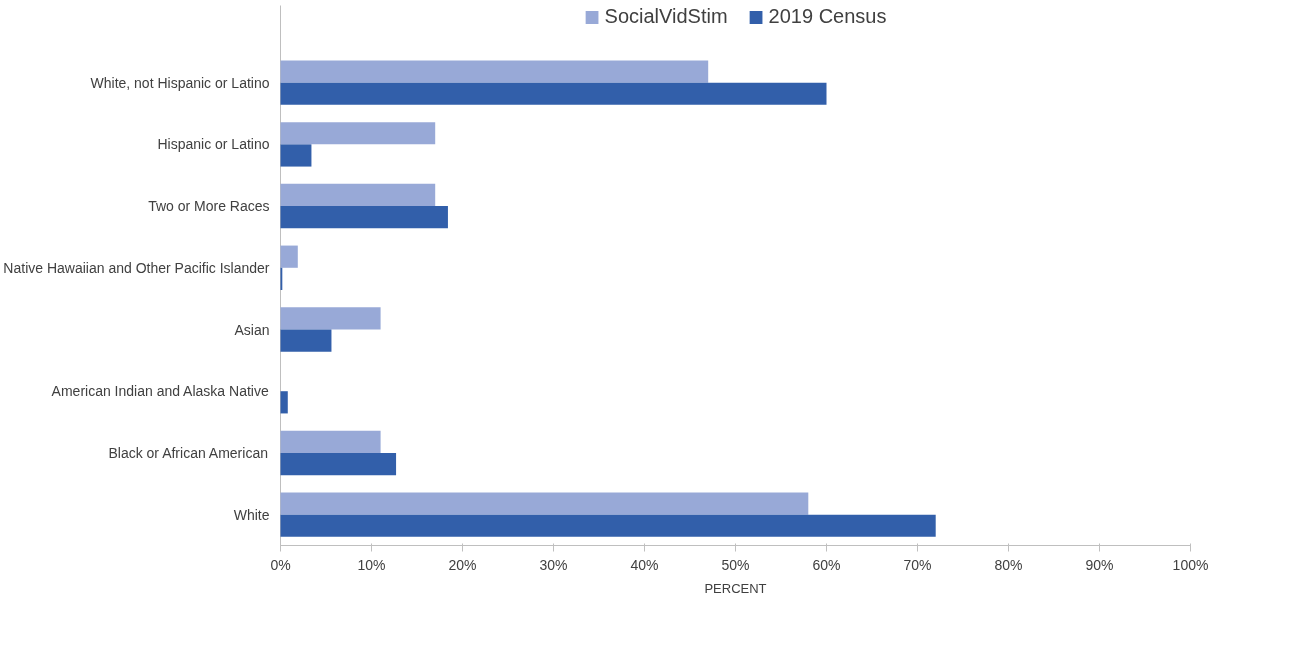 This screenshot has width=1291, height=666. What do you see at coordinates (462, 564) in the screenshot?
I see `x-tick-label: 20%` at bounding box center [462, 564].